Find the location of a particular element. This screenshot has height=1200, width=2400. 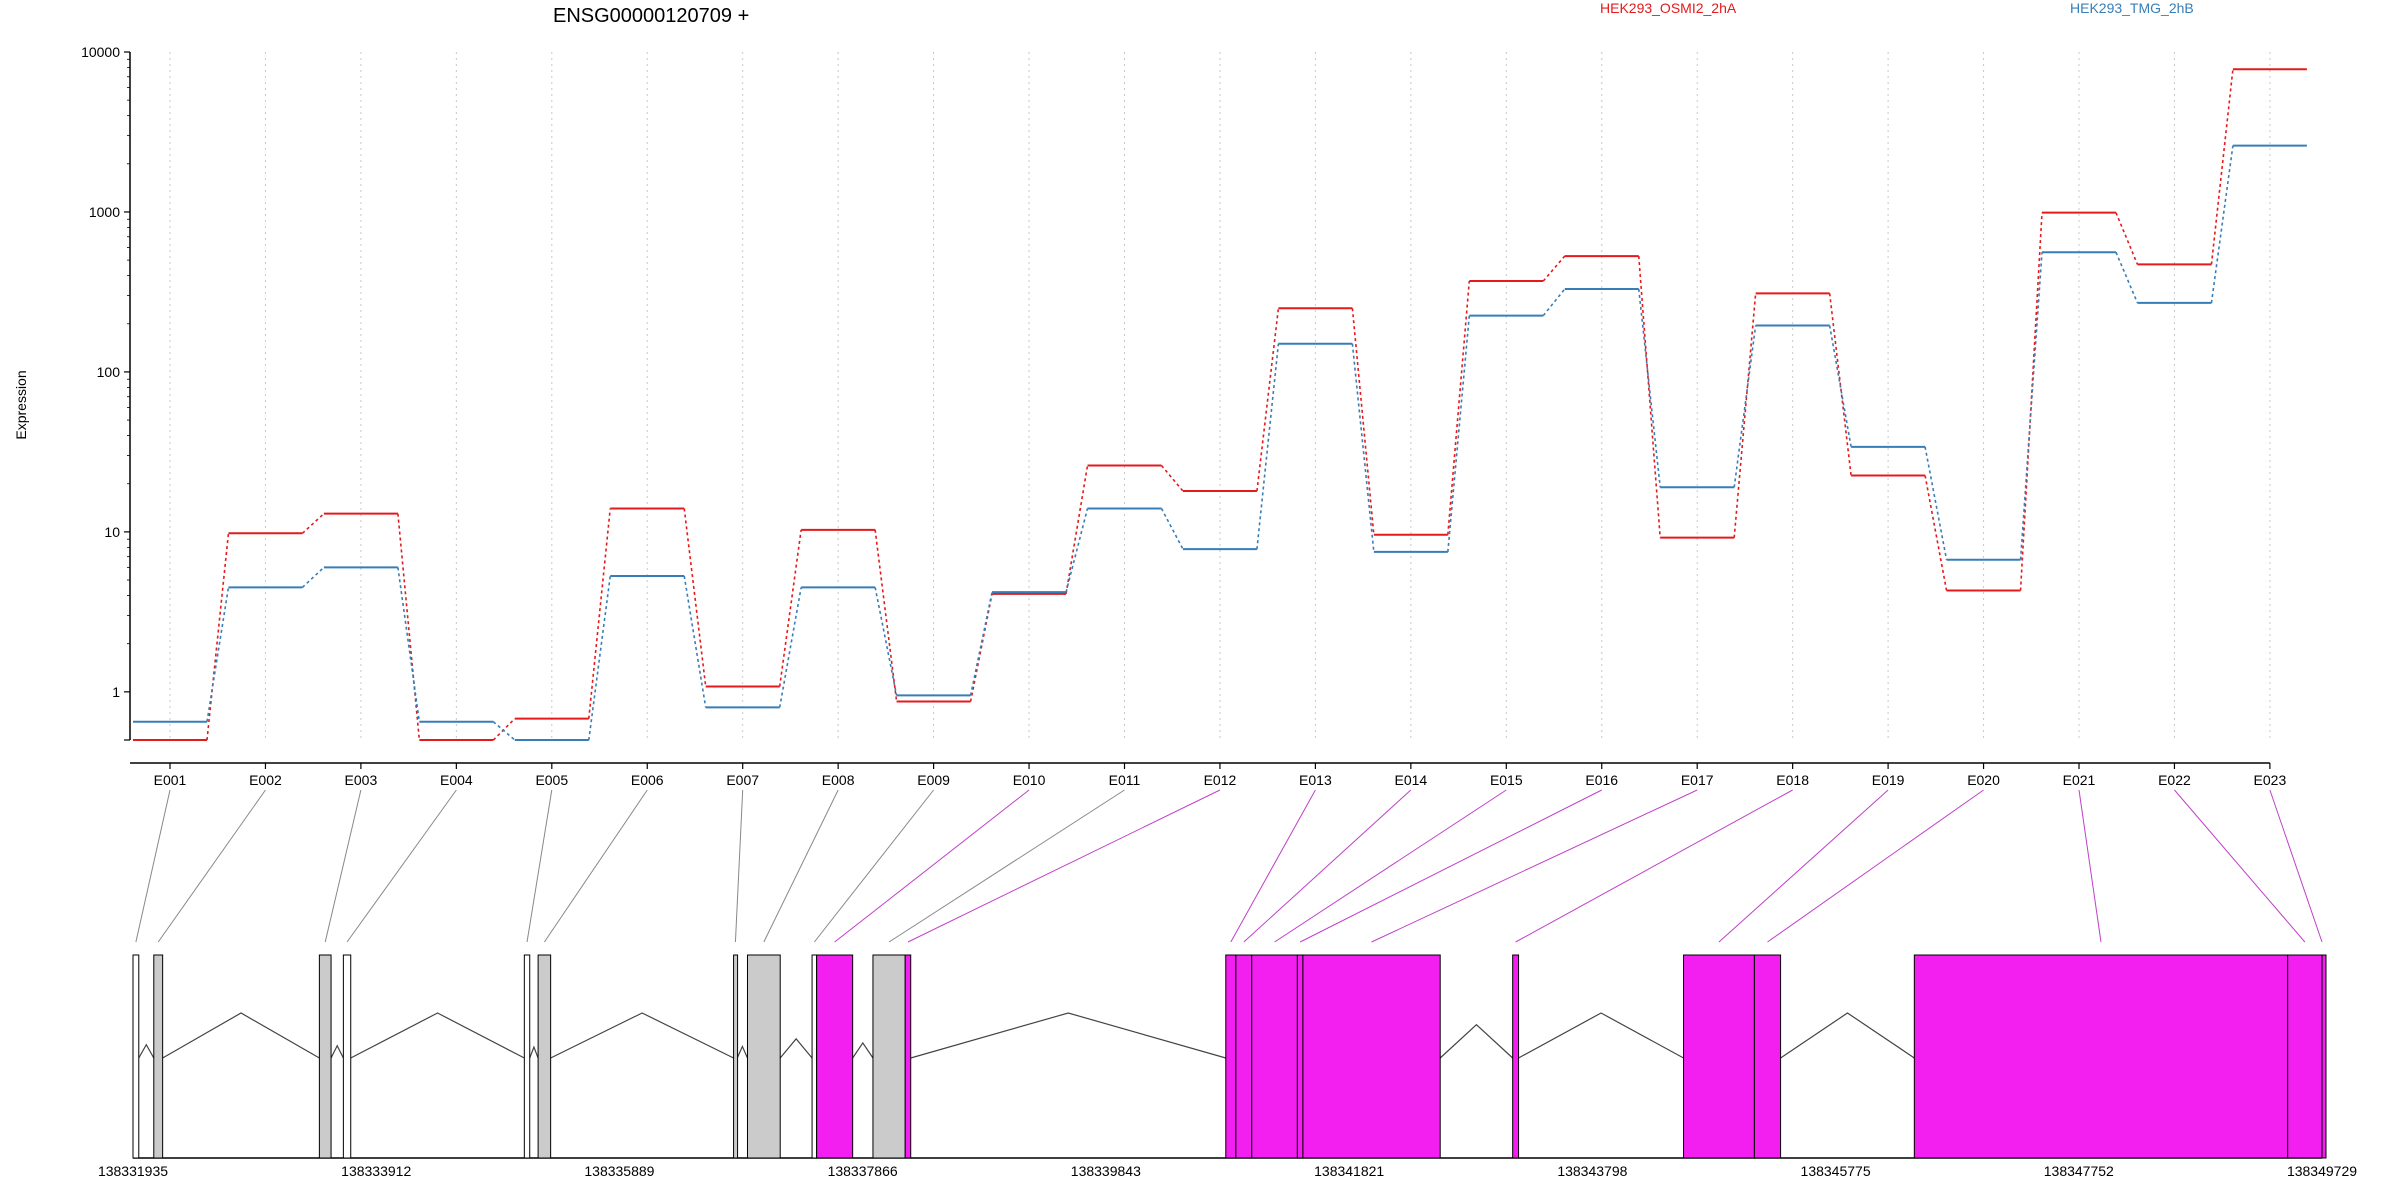

x-tick-label: E023 is located at coordinates (2270, 780).